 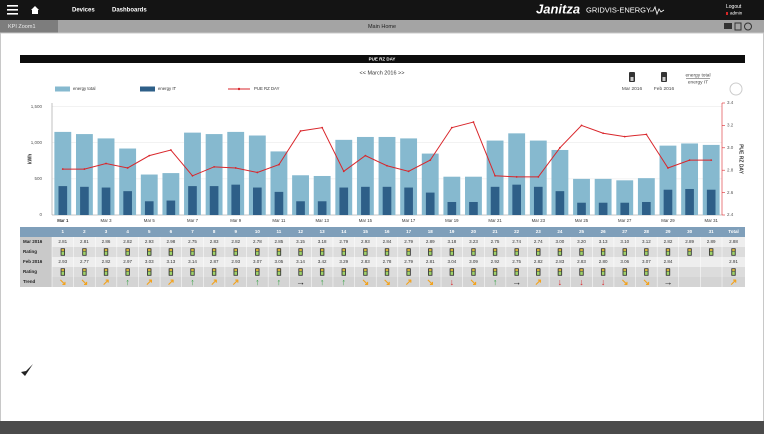 I want to click on panel-title: PUE RZ DAY, so click(x=382, y=58).